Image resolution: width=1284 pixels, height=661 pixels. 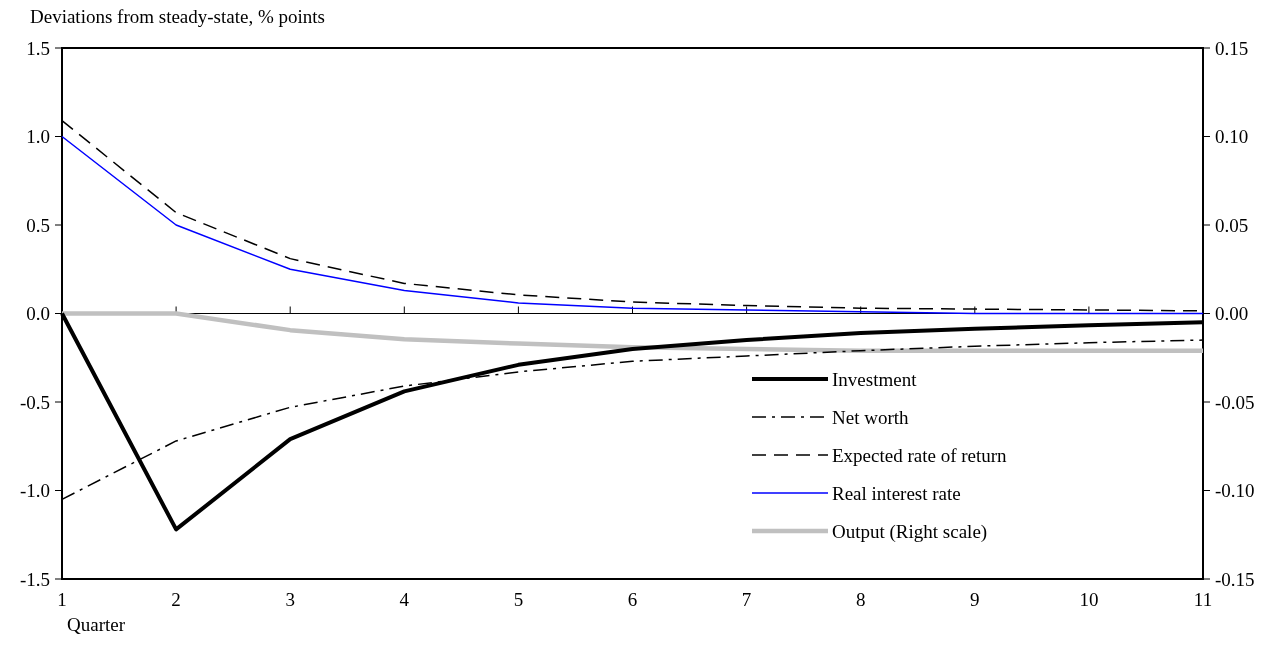 I want to click on y2-tick-label: -0.15, so click(x=1235, y=579).